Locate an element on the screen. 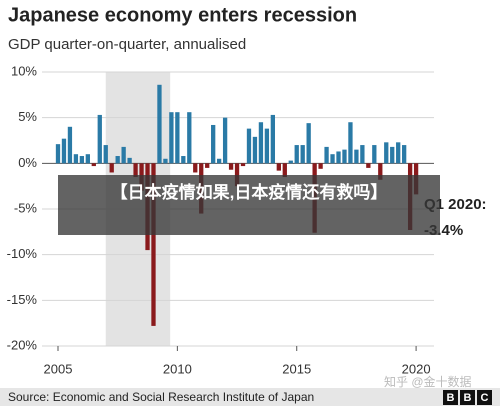  y-tick-label: -15% is located at coordinates (22, 299).